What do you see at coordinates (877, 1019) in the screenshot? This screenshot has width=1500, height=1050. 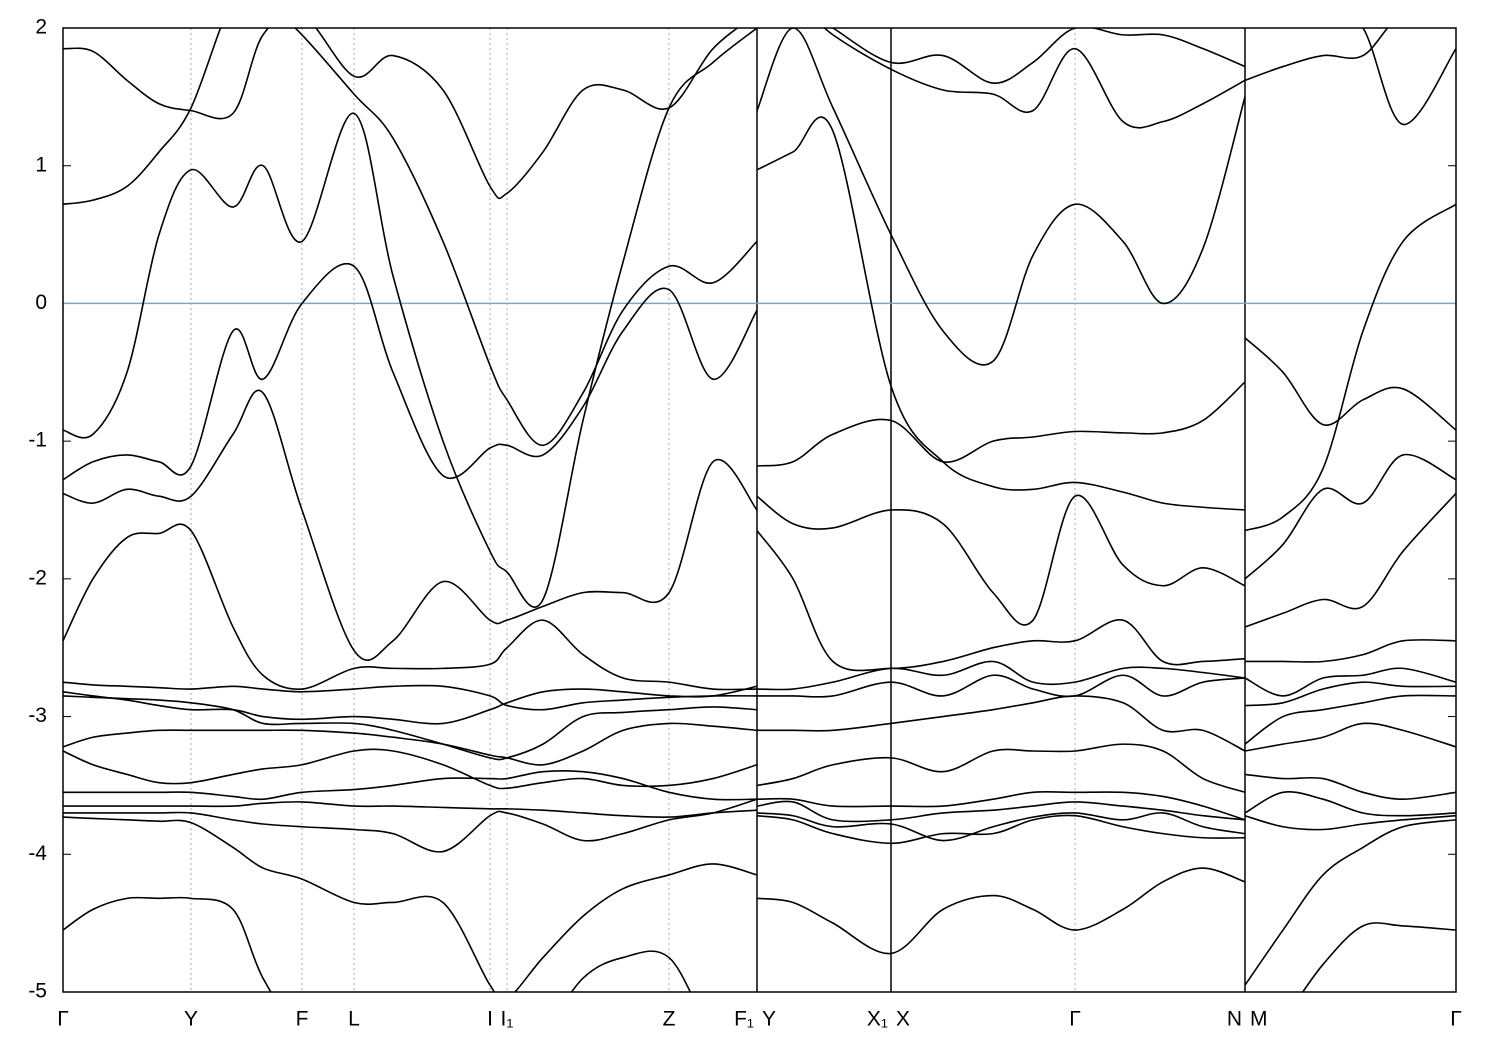 I see `x-tick-label: X₁` at bounding box center [877, 1019].